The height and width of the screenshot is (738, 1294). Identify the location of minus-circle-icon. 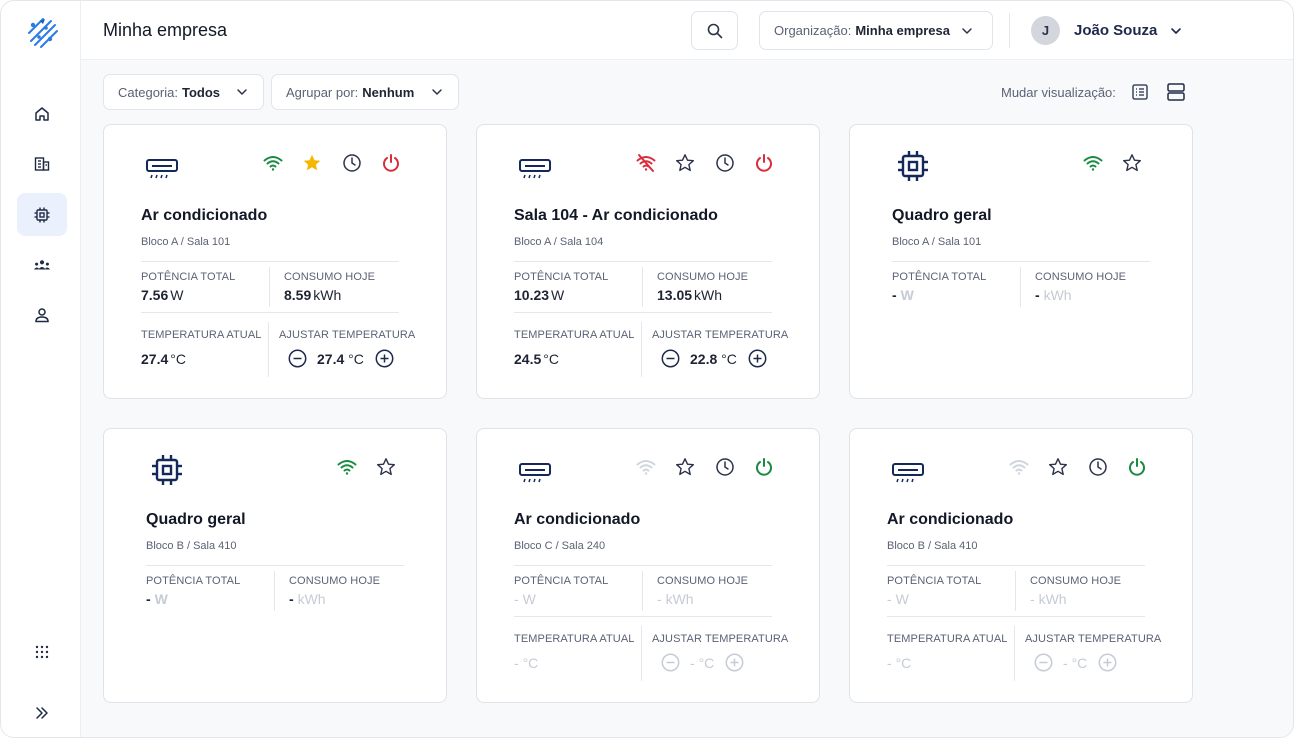
(670, 358).